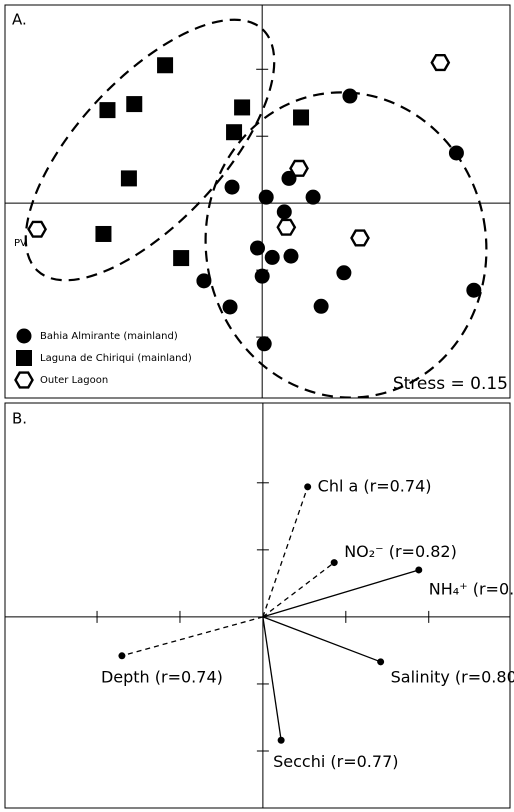  Describe the element at coordinates (452, 676) in the screenshot. I see `vector-label: Salinity (r=0.80)` at that location.